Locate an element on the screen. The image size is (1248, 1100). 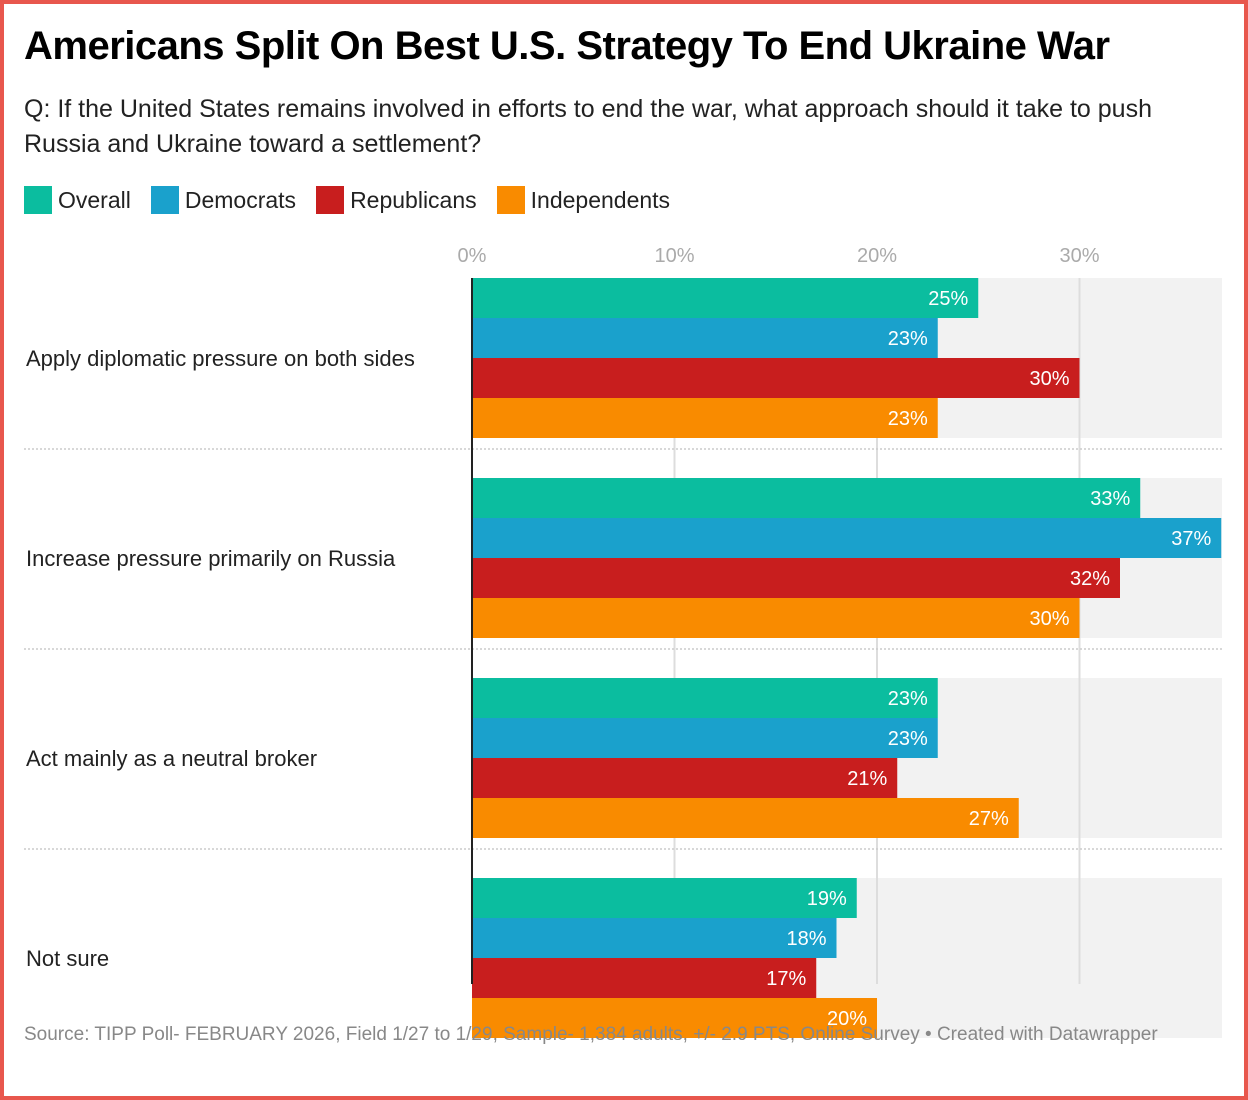
legend-label: Overall is located at coordinates (94, 199).